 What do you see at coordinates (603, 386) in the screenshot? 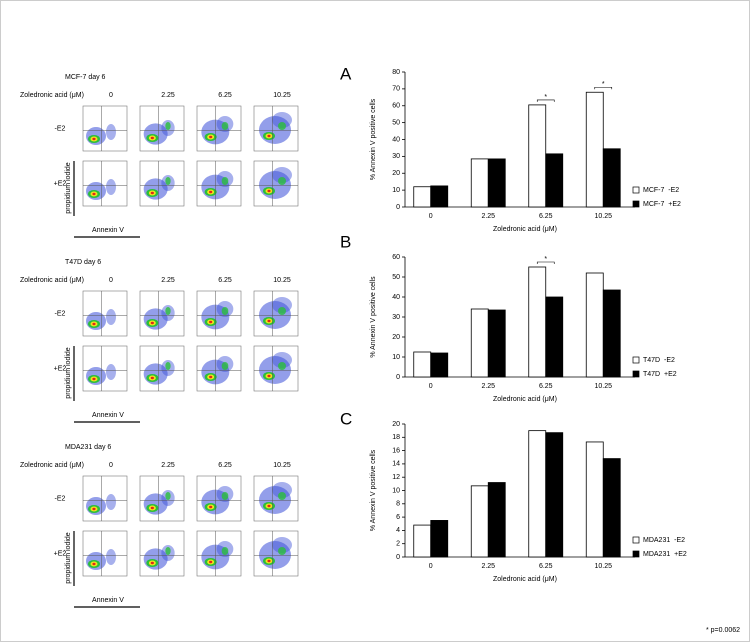
I see `x-tick-label: 10.25` at bounding box center [603, 386].